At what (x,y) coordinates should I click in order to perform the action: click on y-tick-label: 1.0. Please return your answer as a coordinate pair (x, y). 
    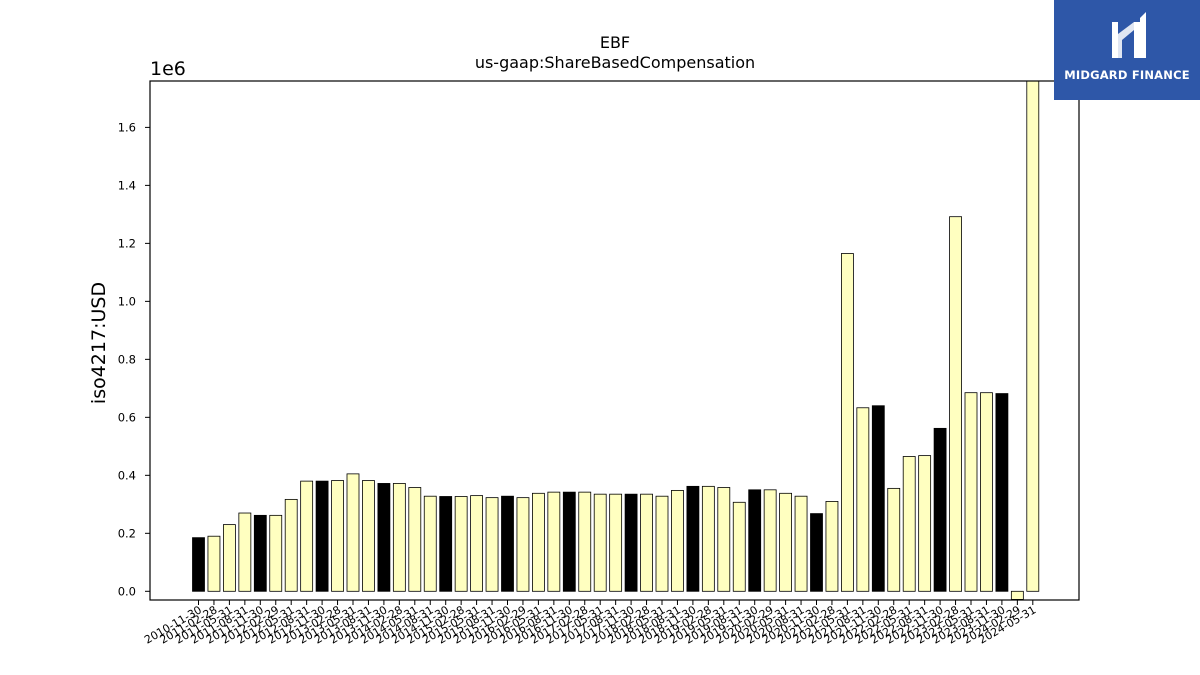
    Looking at the image, I should click on (127, 301).